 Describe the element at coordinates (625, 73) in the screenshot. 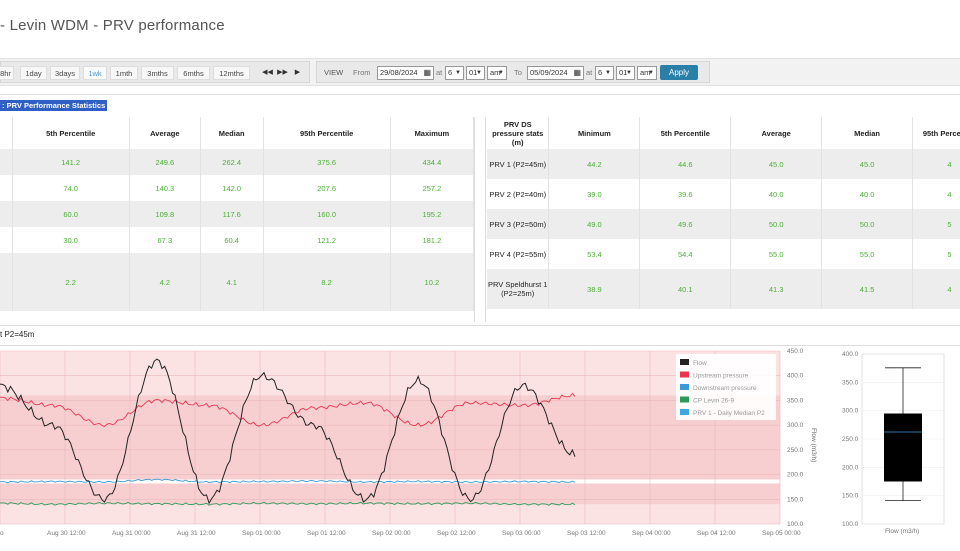

I see `to-minute-select: 01 ▼` at that location.